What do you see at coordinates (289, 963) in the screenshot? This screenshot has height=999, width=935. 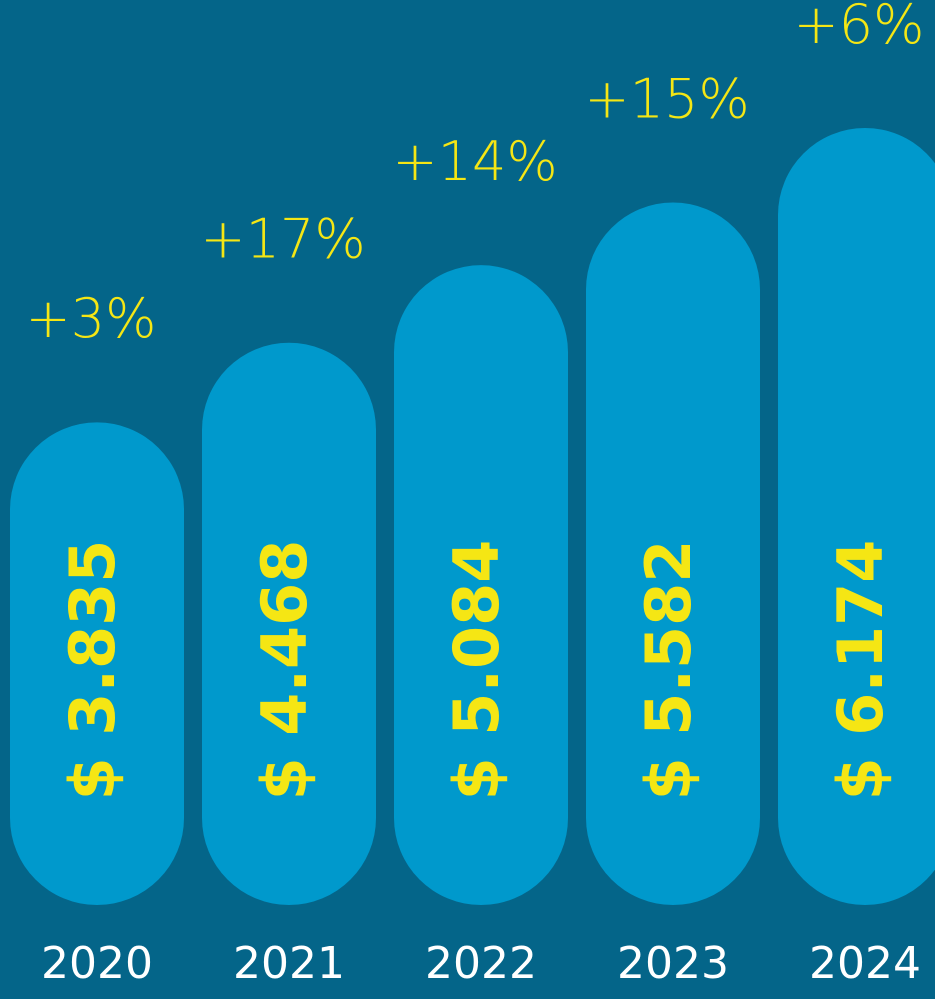 I see `x-tick-label: 2021` at bounding box center [289, 963].